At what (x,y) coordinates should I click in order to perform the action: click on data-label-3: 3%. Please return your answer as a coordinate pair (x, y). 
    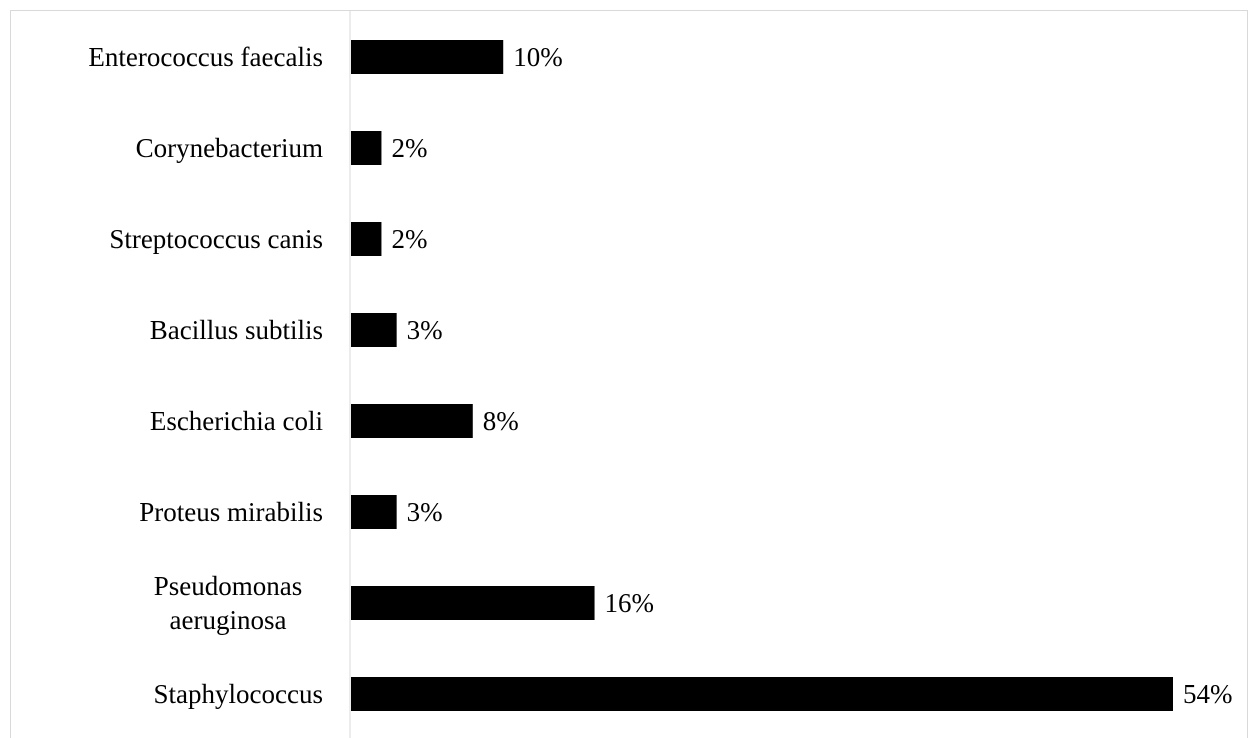
    Looking at the image, I should click on (425, 330).